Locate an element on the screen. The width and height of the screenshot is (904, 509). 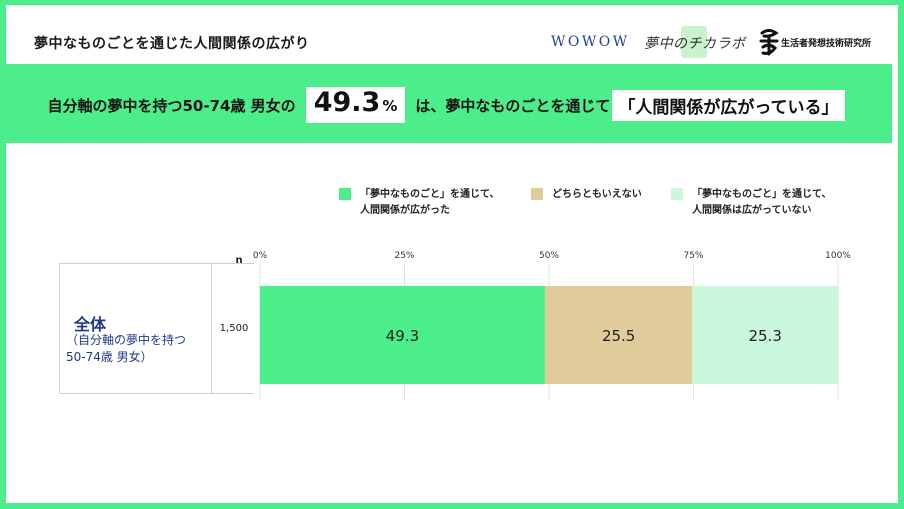
row-name: 全体 is located at coordinates (90, 324).